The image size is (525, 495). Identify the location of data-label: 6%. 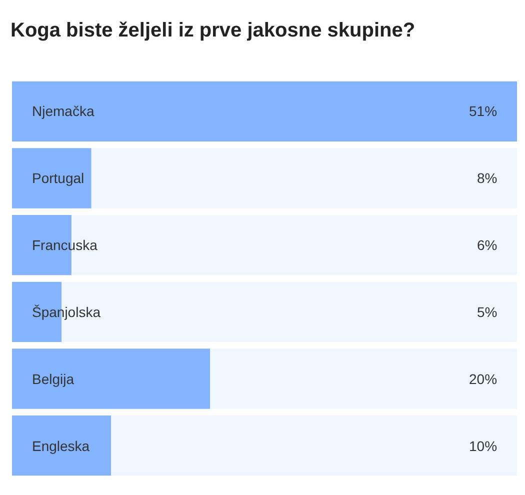
(487, 245).